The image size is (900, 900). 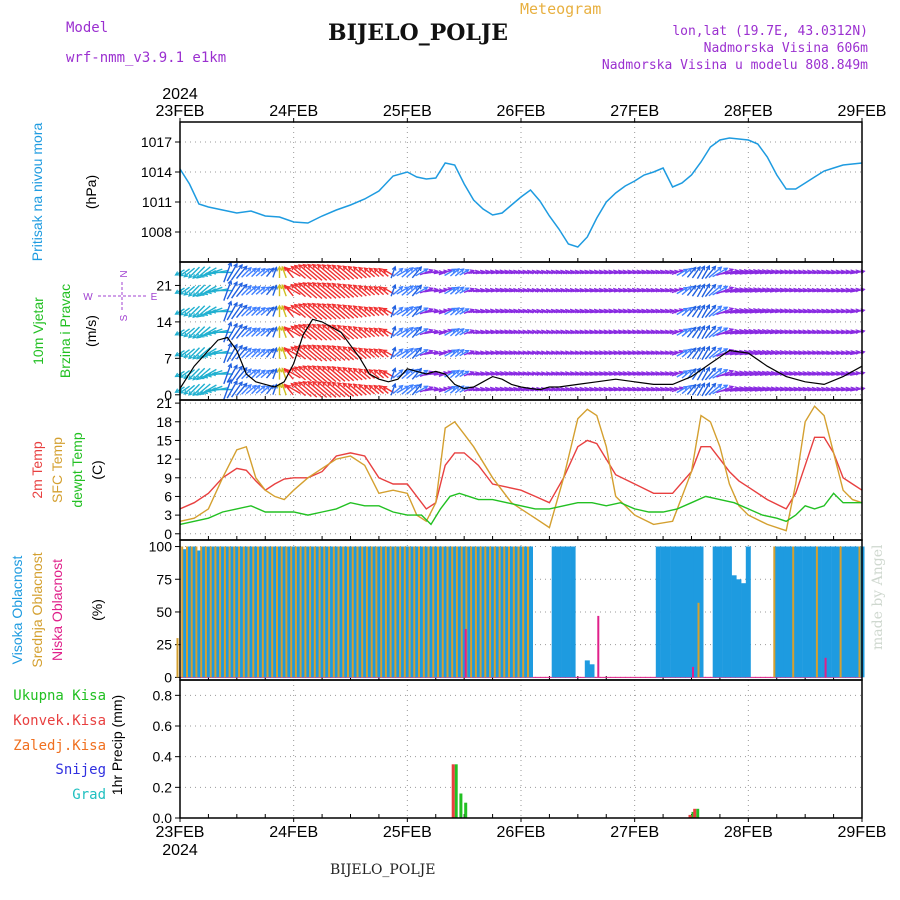 What do you see at coordinates (91, 192) in the screenshot?
I see `pressure-ylabel: (hPa)` at bounding box center [91, 192].